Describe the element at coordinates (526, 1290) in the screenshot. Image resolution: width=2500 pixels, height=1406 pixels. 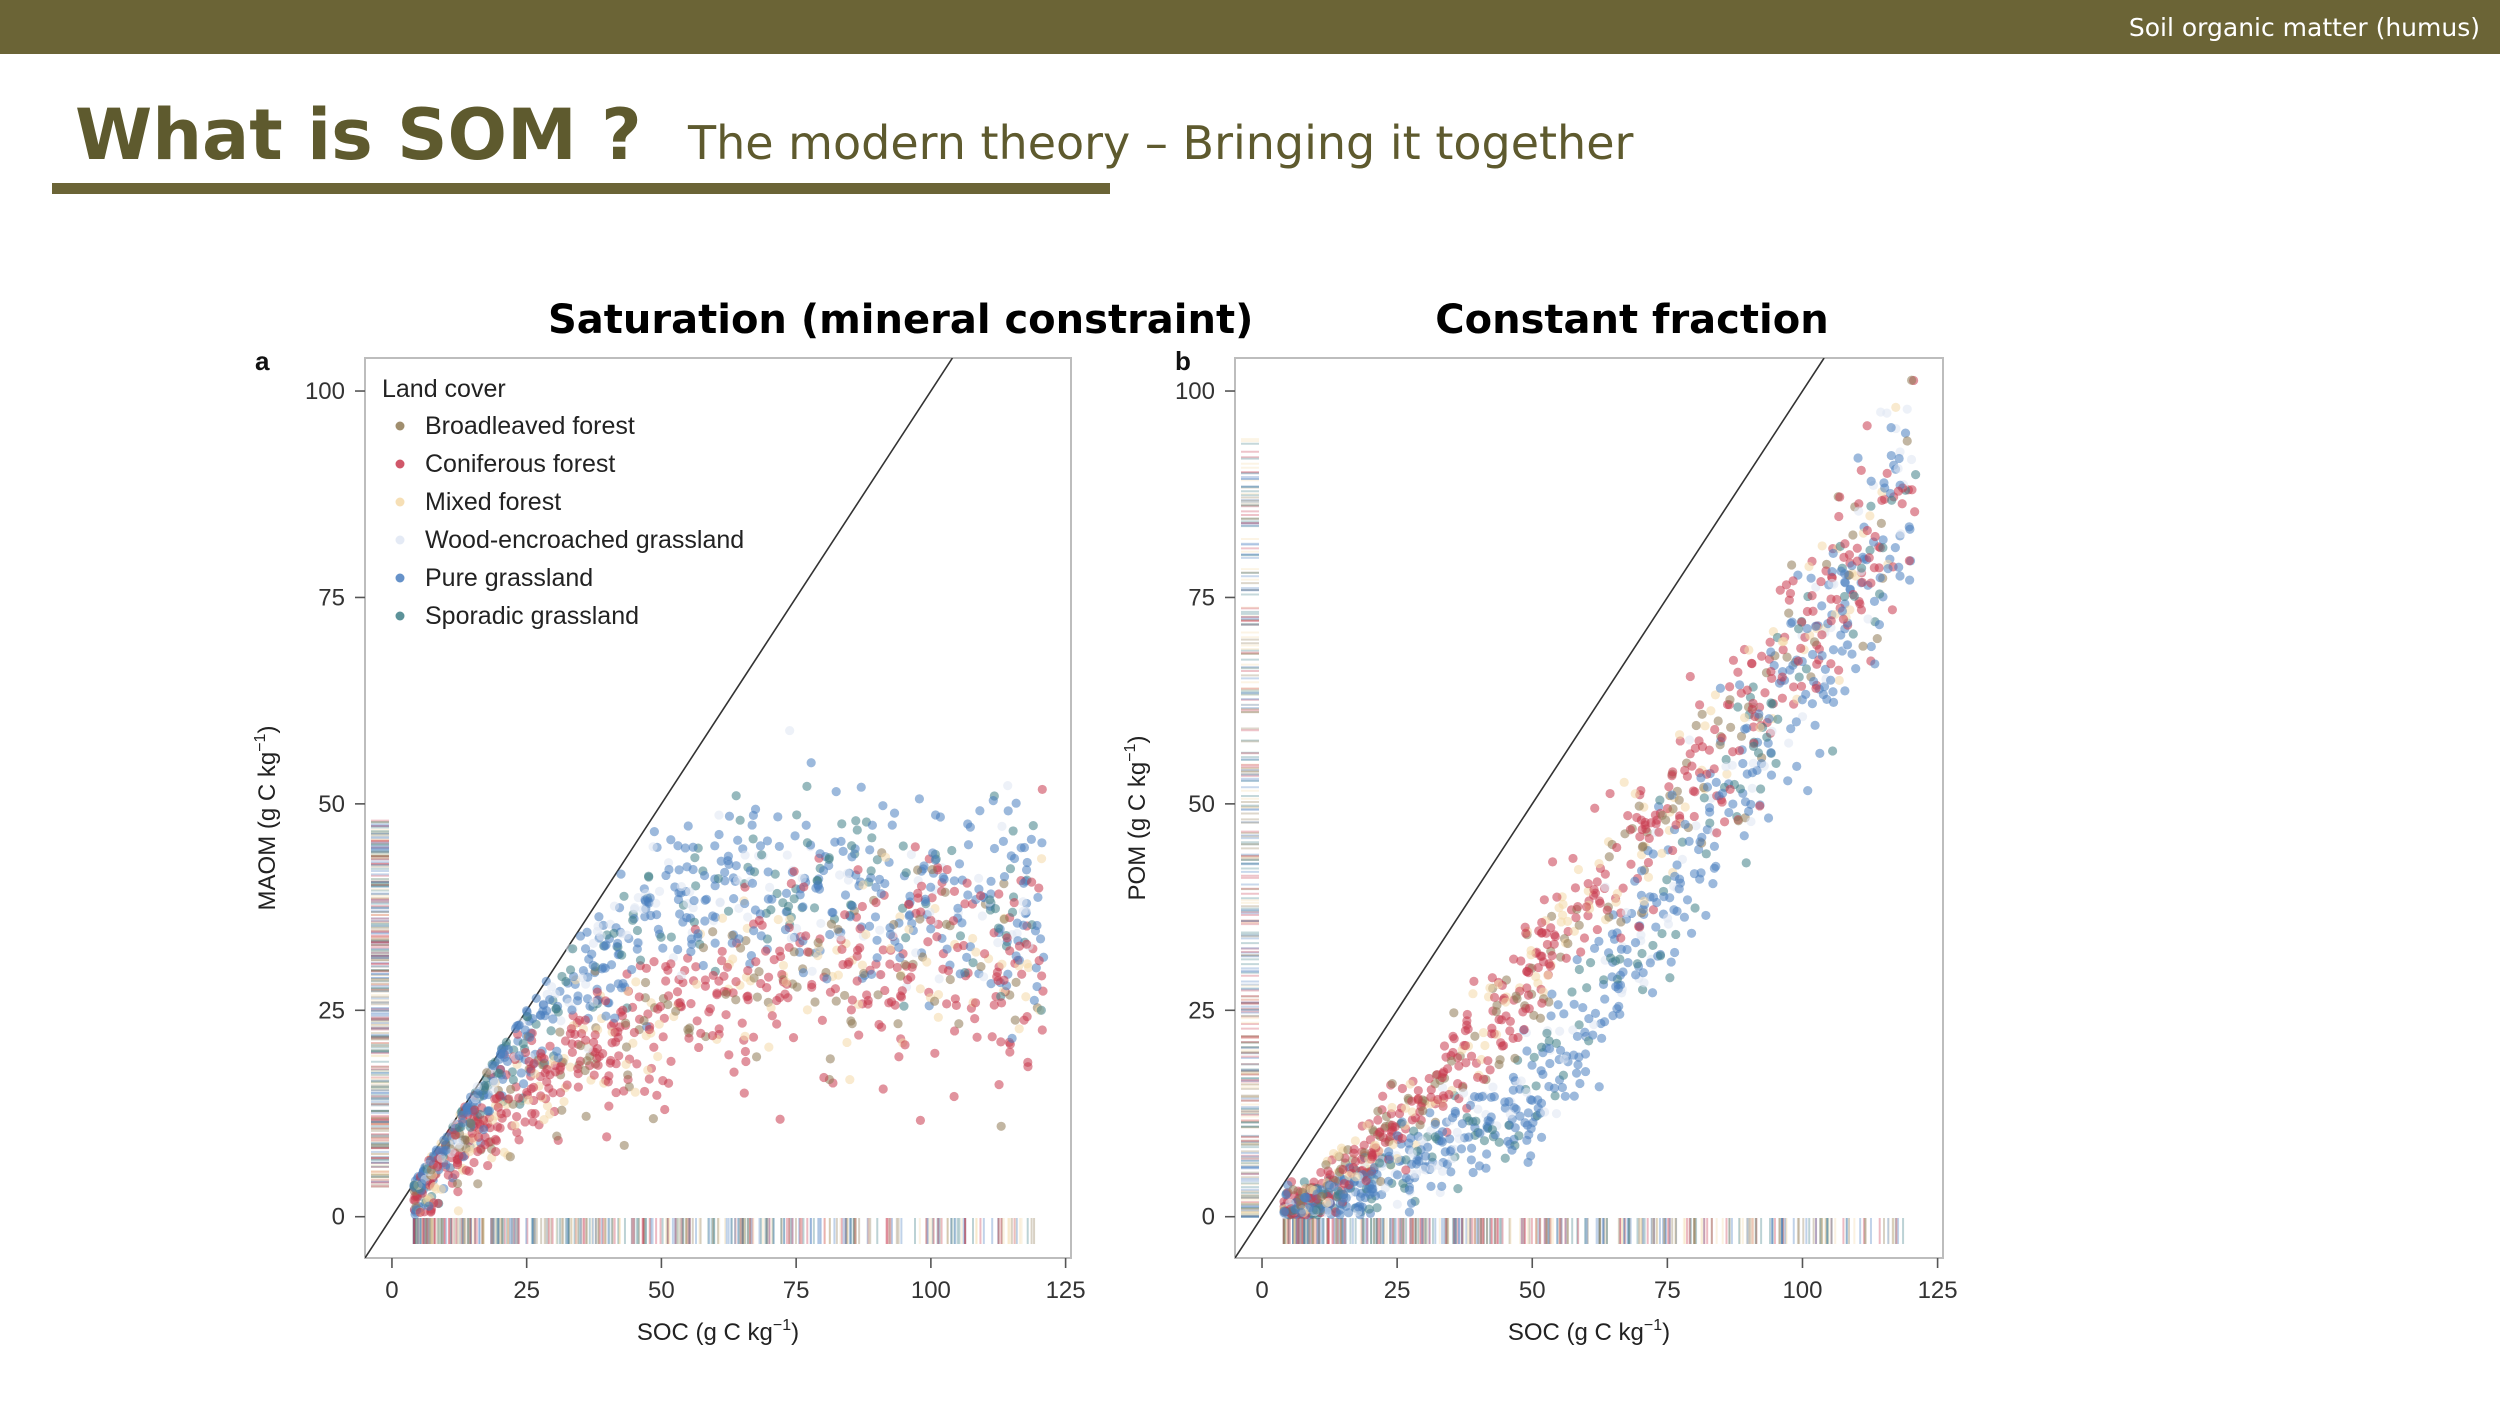
I see `x-tick-label: 25` at that location.